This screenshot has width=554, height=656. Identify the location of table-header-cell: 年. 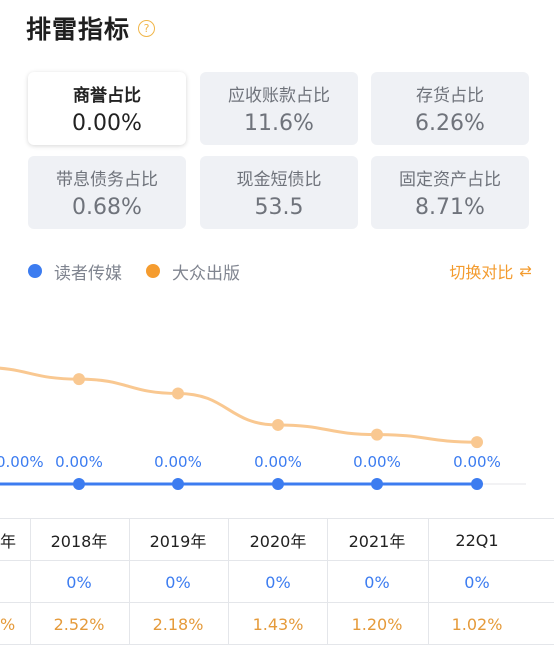
(8, 541).